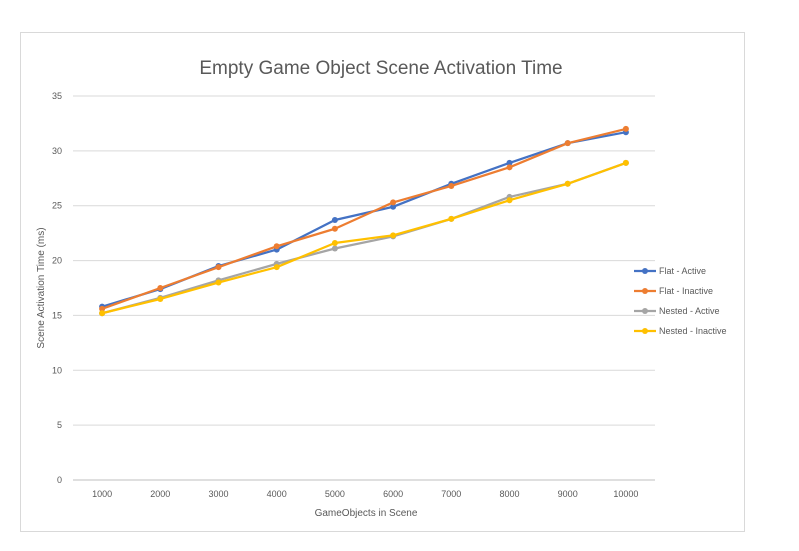 The height and width of the screenshot is (551, 799). I want to click on legend-label: Flat - Active, so click(682, 271).